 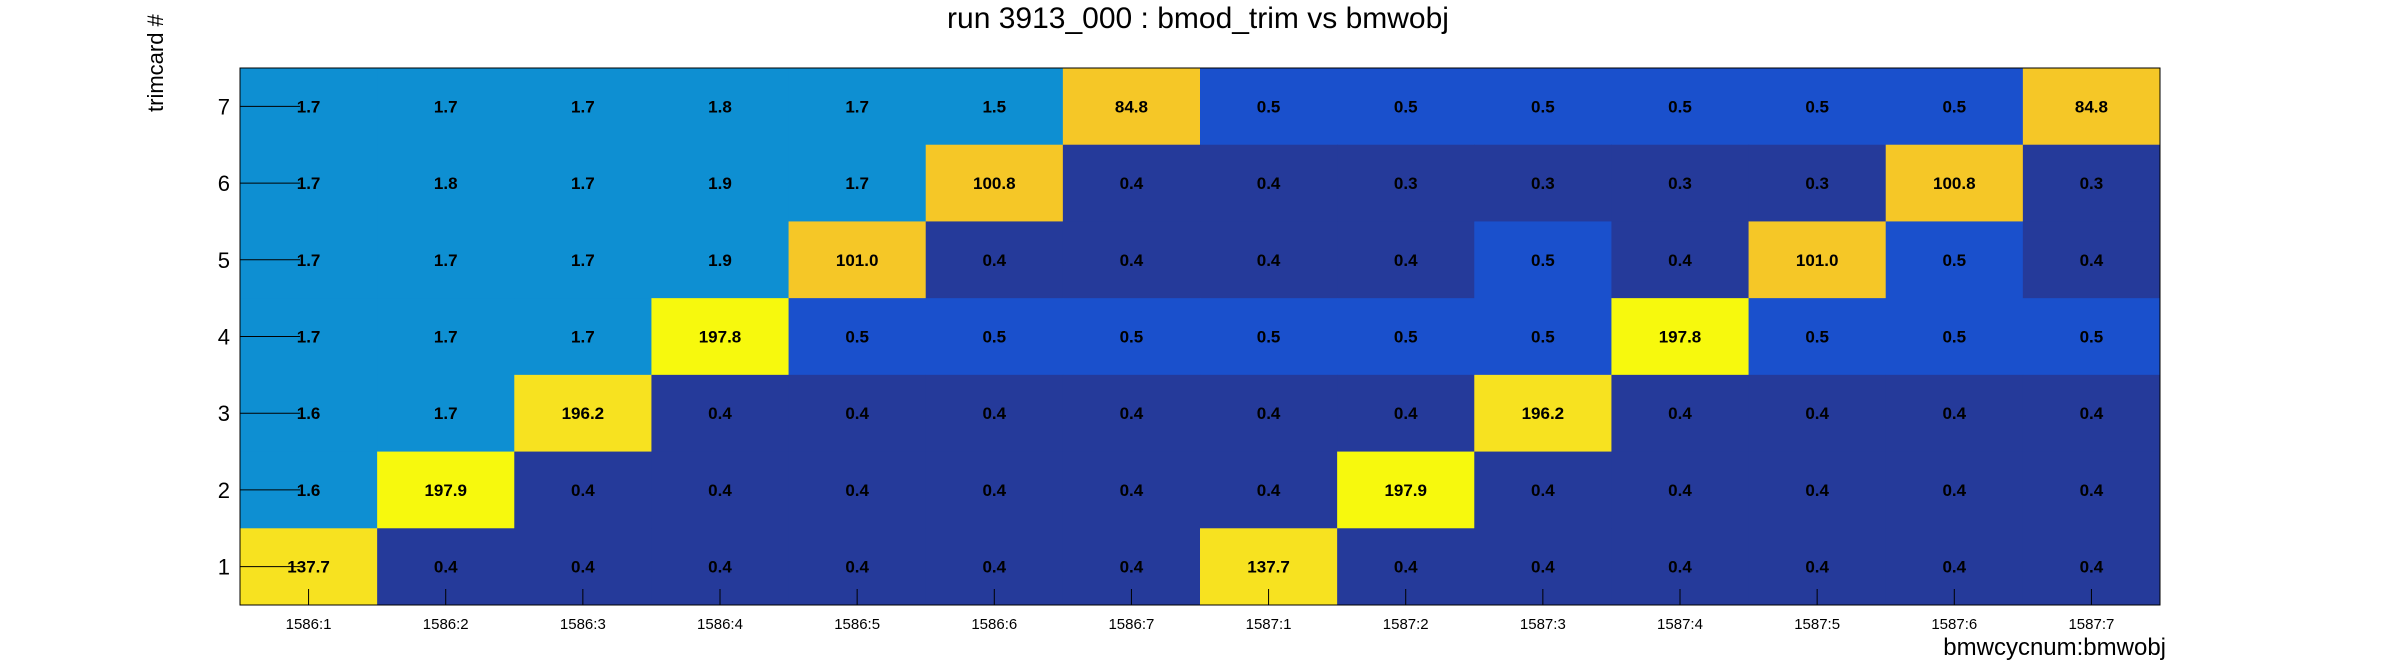 What do you see at coordinates (1131, 624) in the screenshot?
I see `x-tick-label: 1586:7` at bounding box center [1131, 624].